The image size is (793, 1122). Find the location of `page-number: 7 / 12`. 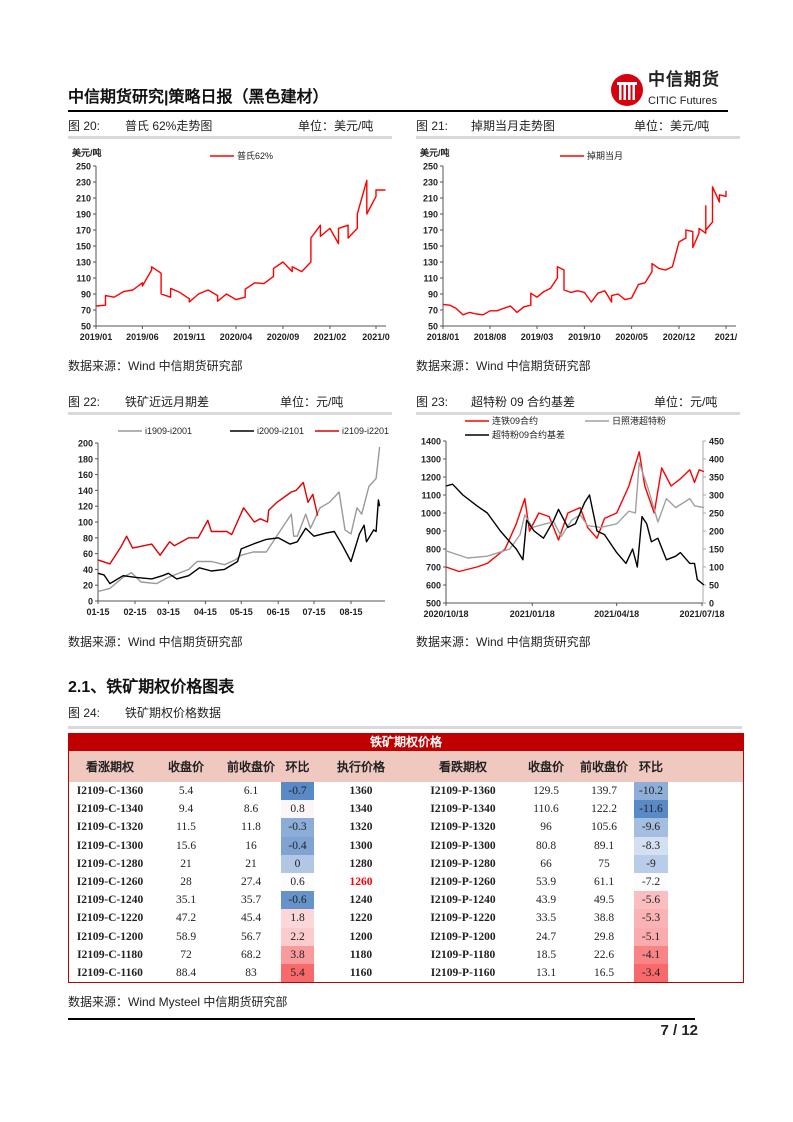

page-number: 7 / 12 is located at coordinates (679, 1030).